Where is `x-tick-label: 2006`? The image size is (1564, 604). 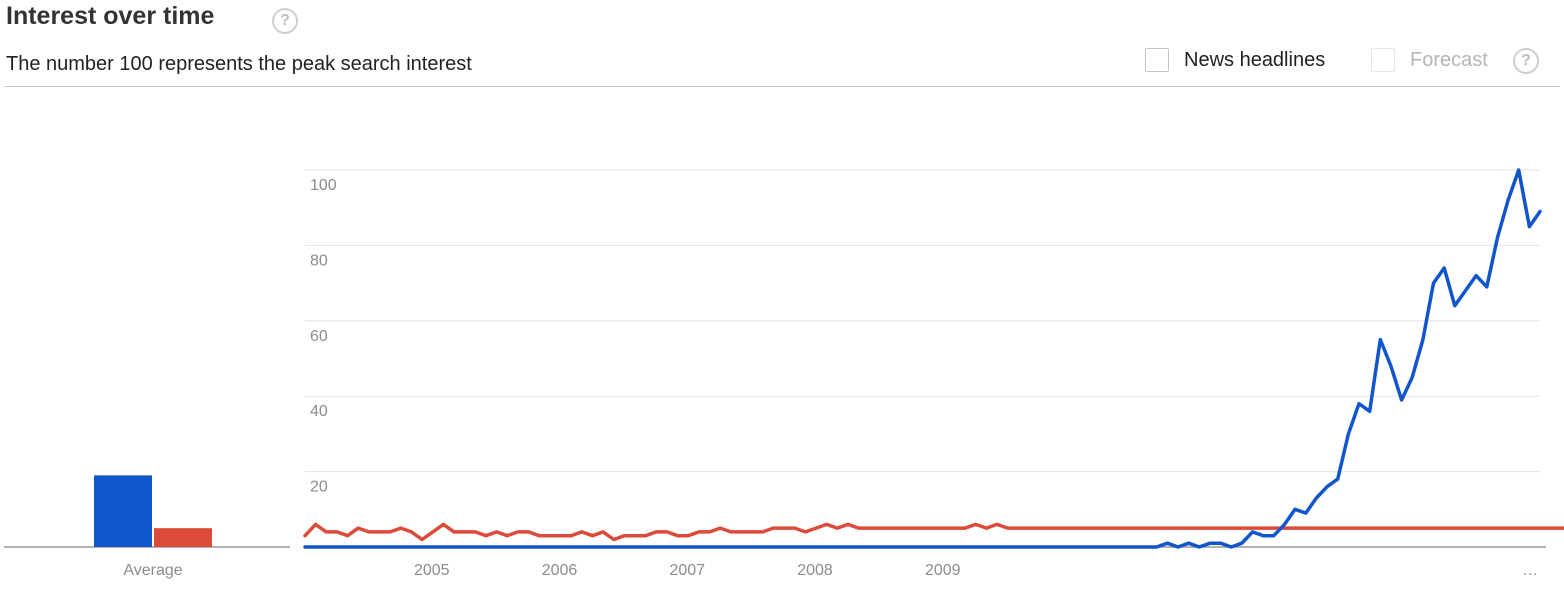
x-tick-label: 2006 is located at coordinates (560, 570).